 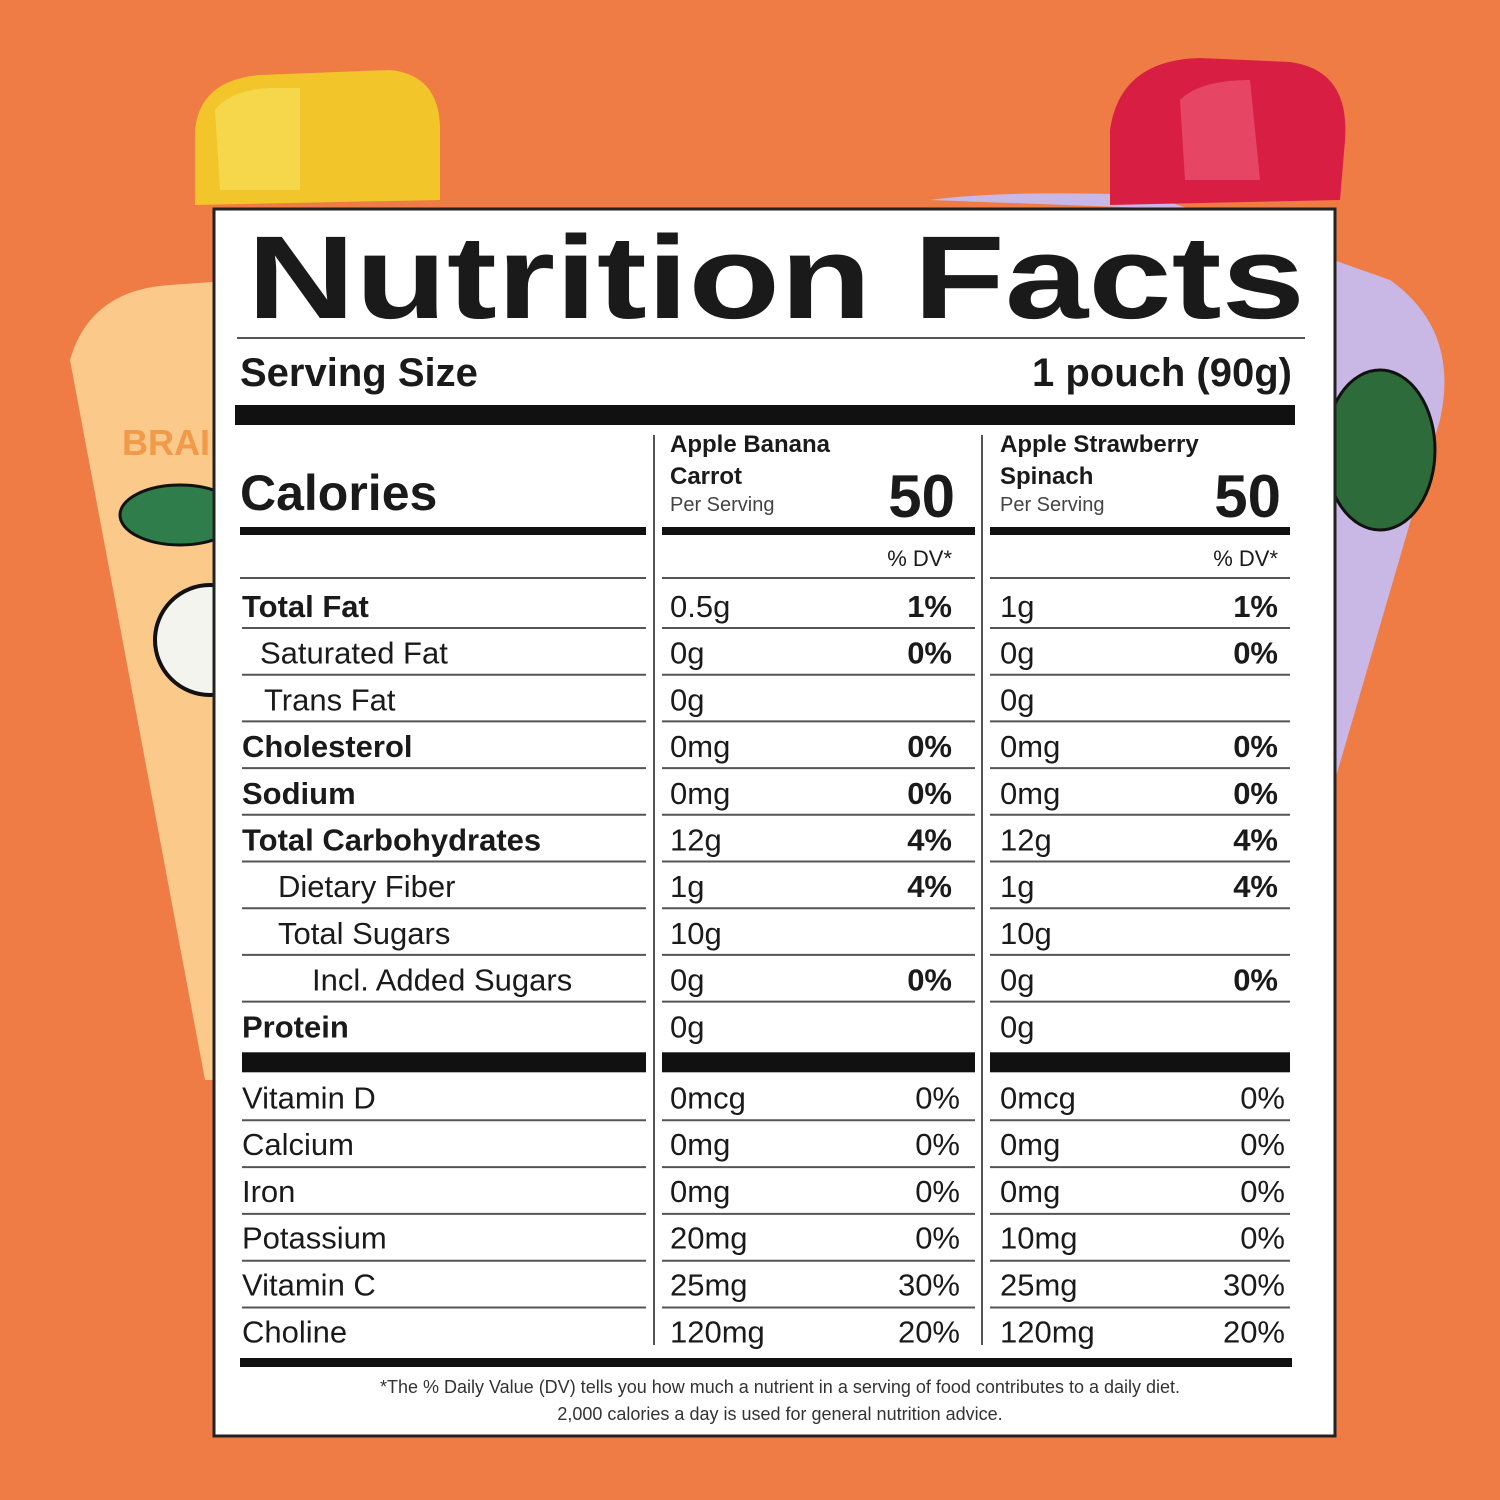 What do you see at coordinates (1046, 476) in the screenshot?
I see `product-name-line: Spinach` at bounding box center [1046, 476].